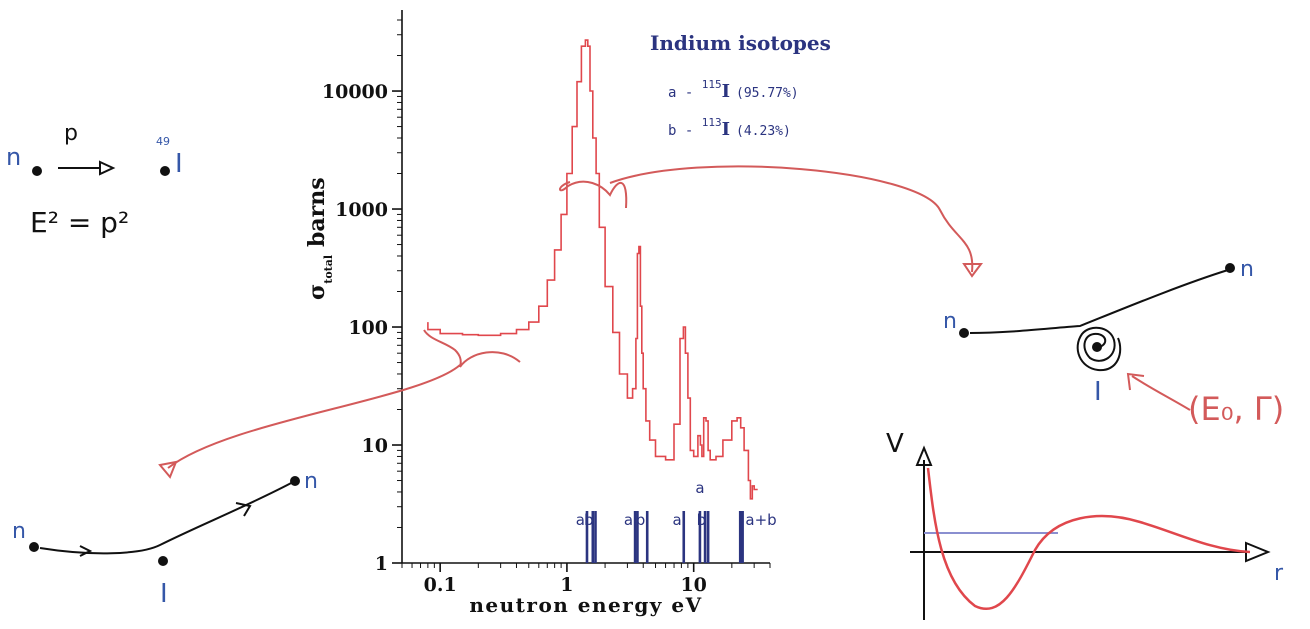  What do you see at coordinates (763, 131) in the screenshot?
I see `legend-b-abundance: (4.23%)` at bounding box center [763, 131].